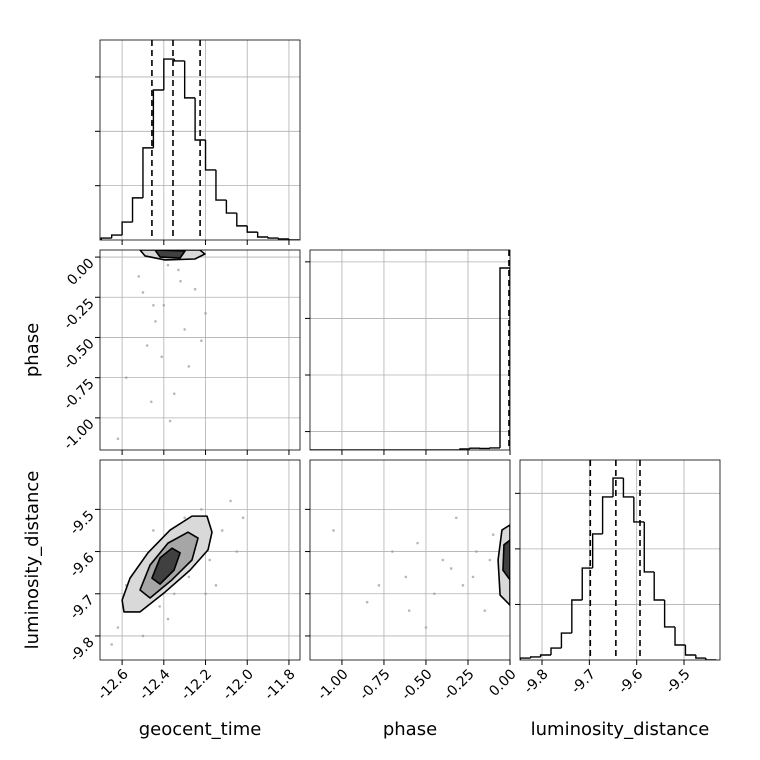 The height and width of the screenshot is (760, 760). I want to click on y-tick-label: -0.25, so click(79, 314).